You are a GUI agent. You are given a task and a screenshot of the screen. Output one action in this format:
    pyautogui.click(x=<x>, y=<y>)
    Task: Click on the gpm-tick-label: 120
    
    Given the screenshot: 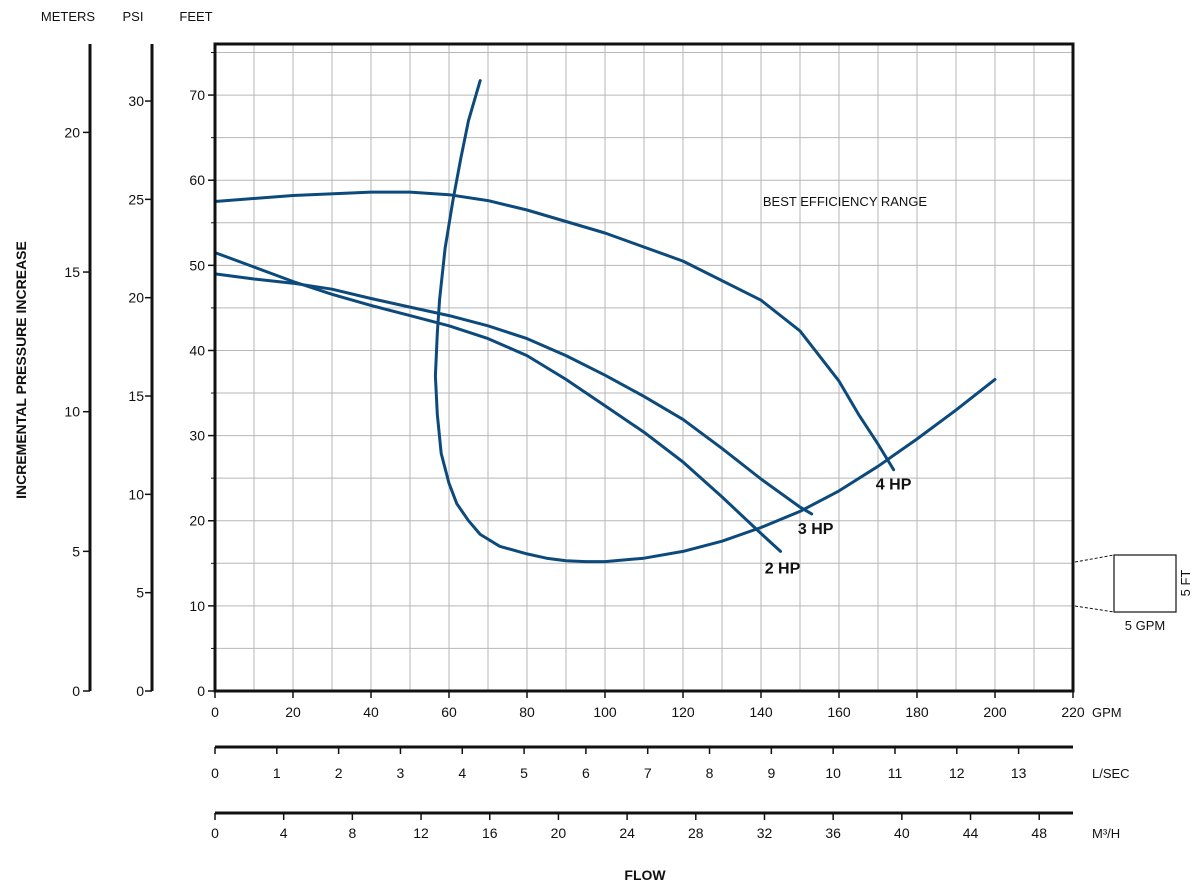 What is the action you would take?
    pyautogui.click(x=683, y=712)
    